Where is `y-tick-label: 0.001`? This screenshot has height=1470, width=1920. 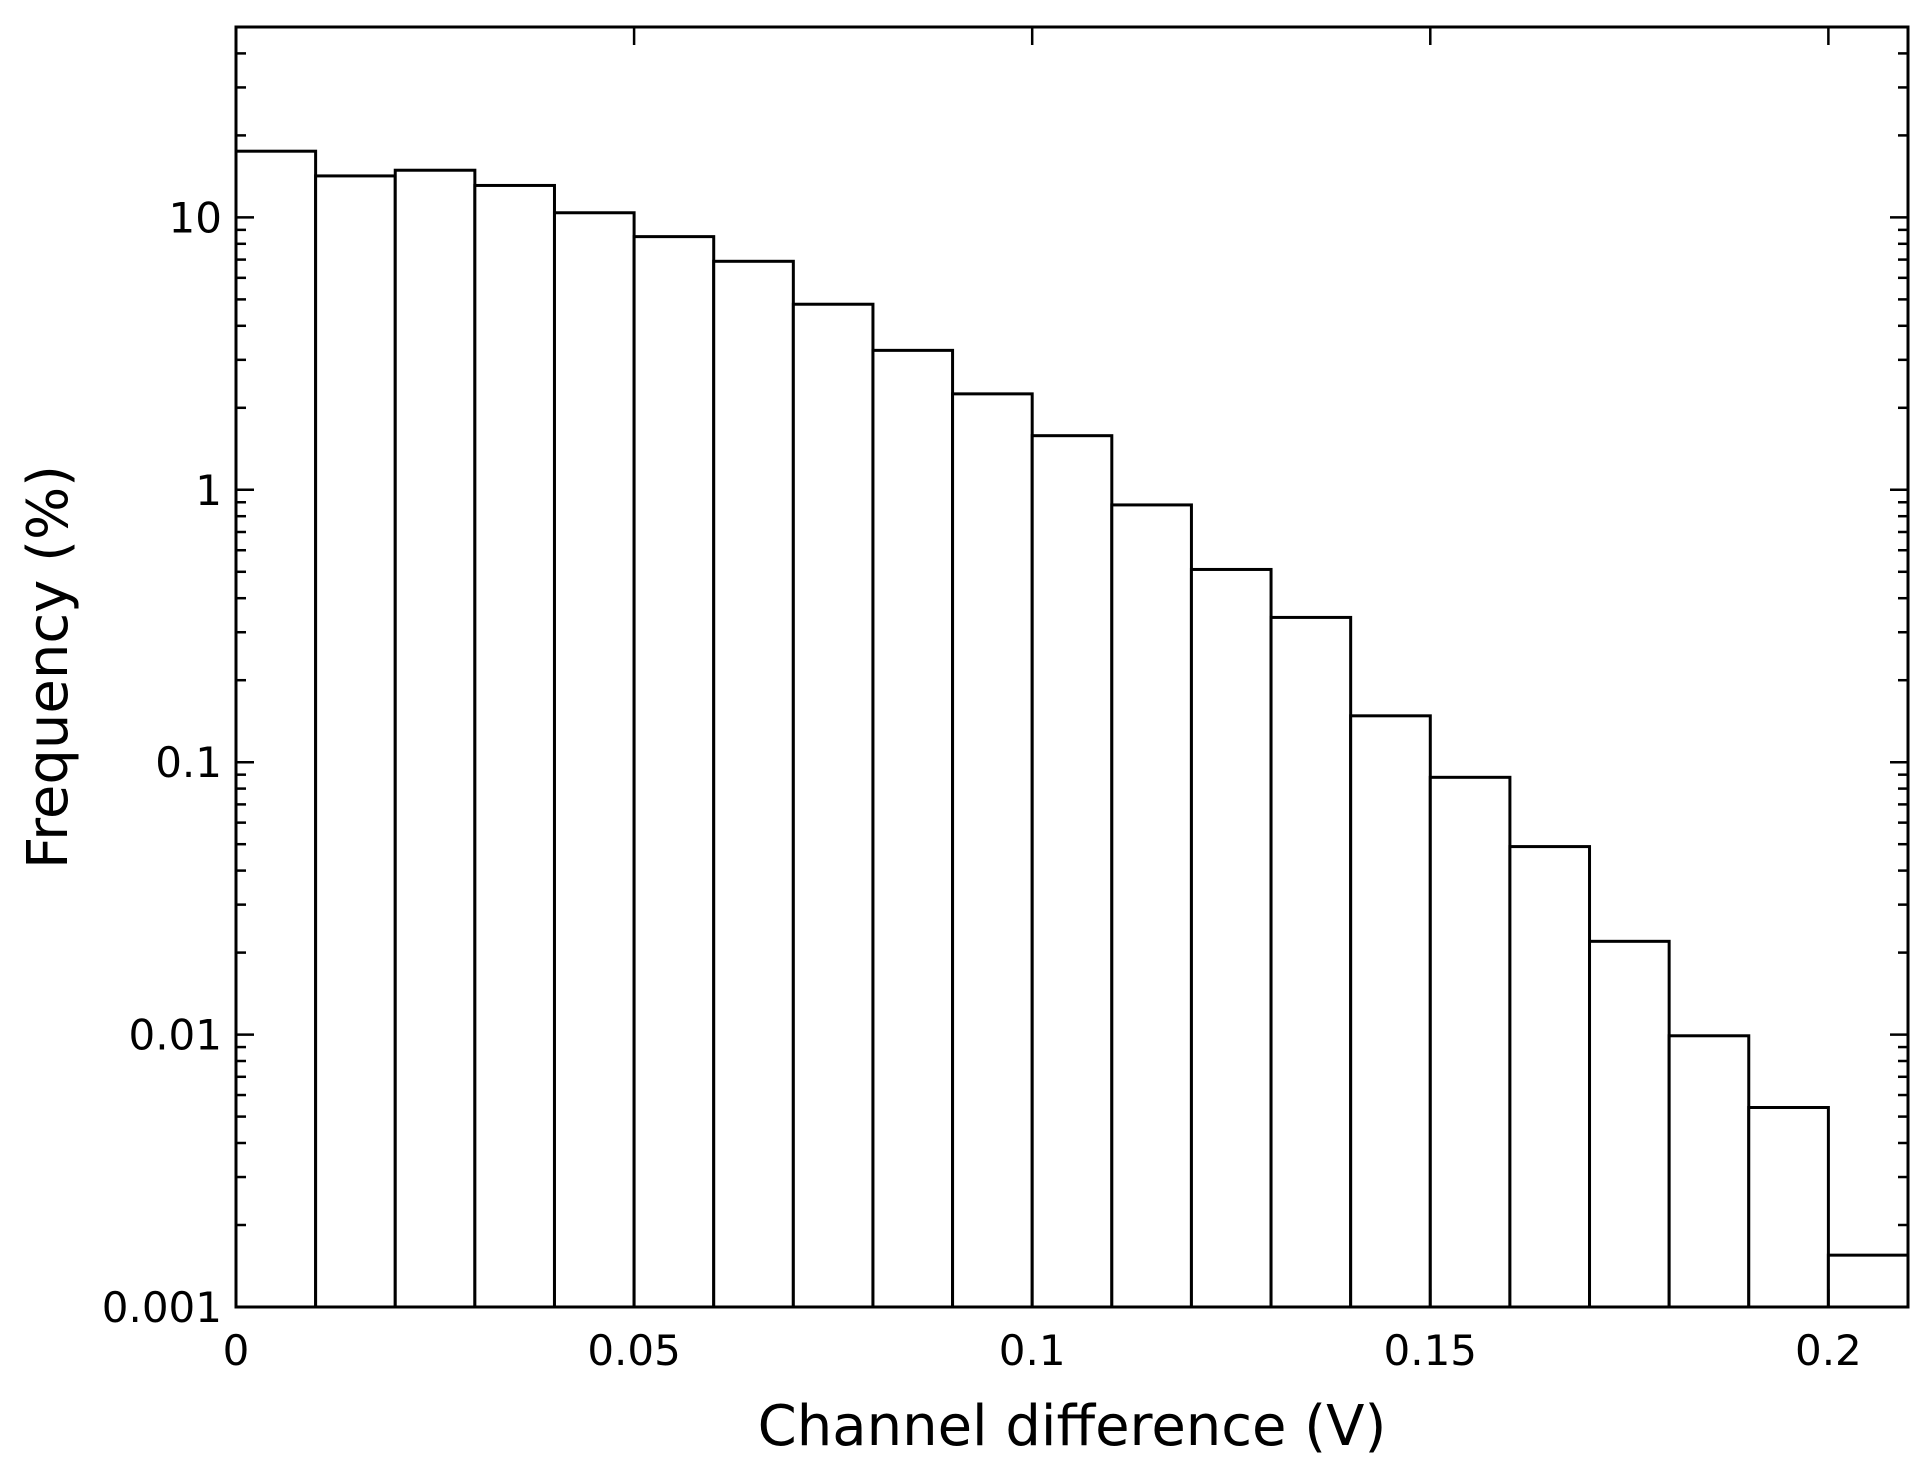 y-tick-label: 0.001 is located at coordinates (162, 1307).